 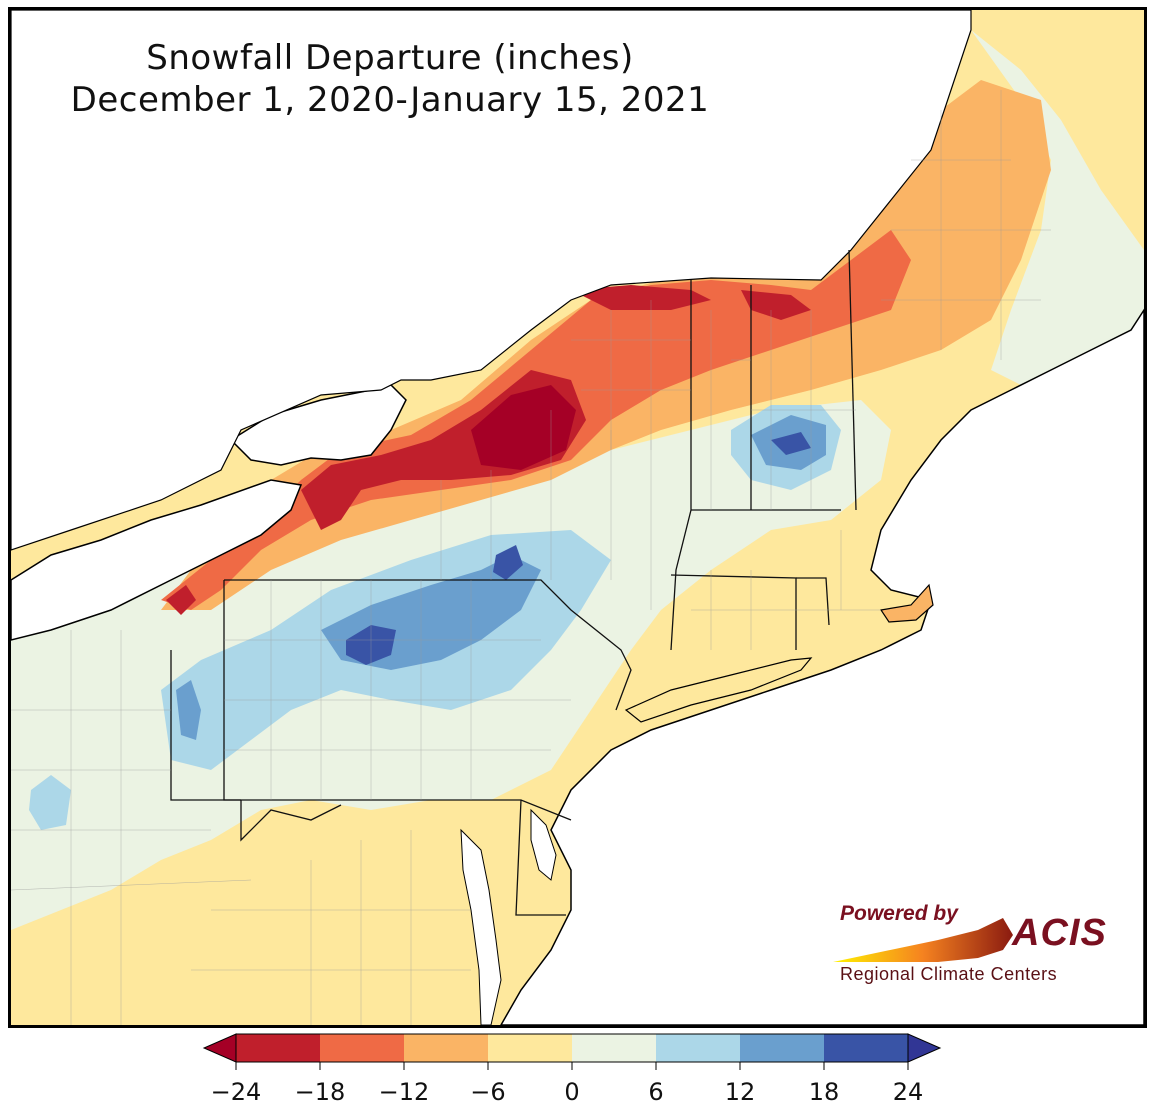 I want to click on contour-minus18-north-vermont, so click(x=641, y=297).